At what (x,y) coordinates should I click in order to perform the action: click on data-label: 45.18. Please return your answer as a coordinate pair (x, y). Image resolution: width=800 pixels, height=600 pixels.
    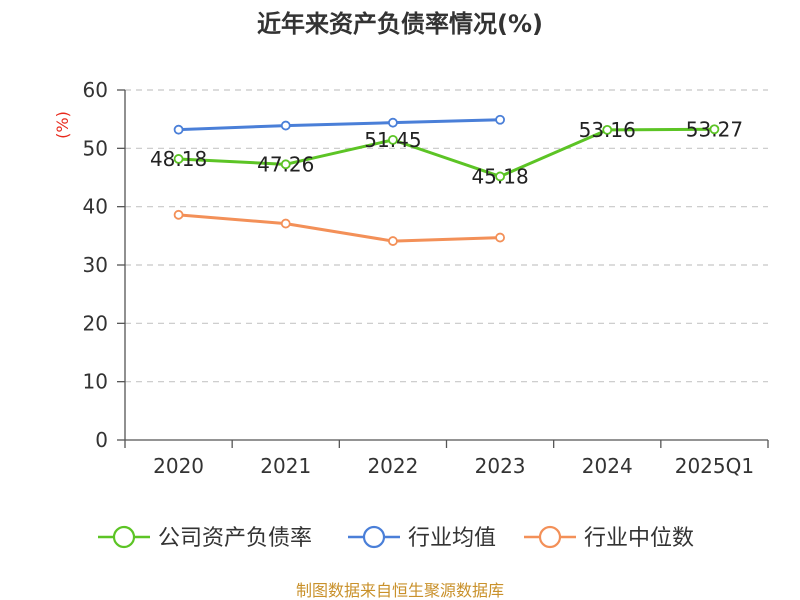
    Looking at the image, I should click on (499, 176).